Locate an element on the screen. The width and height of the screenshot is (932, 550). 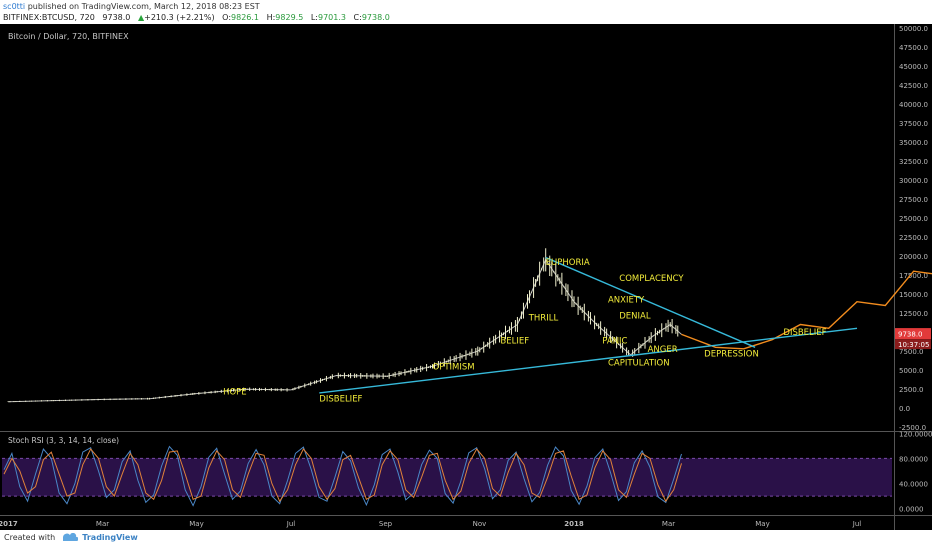
countdown-label: 10:37:05 is located at coordinates (913, 345).